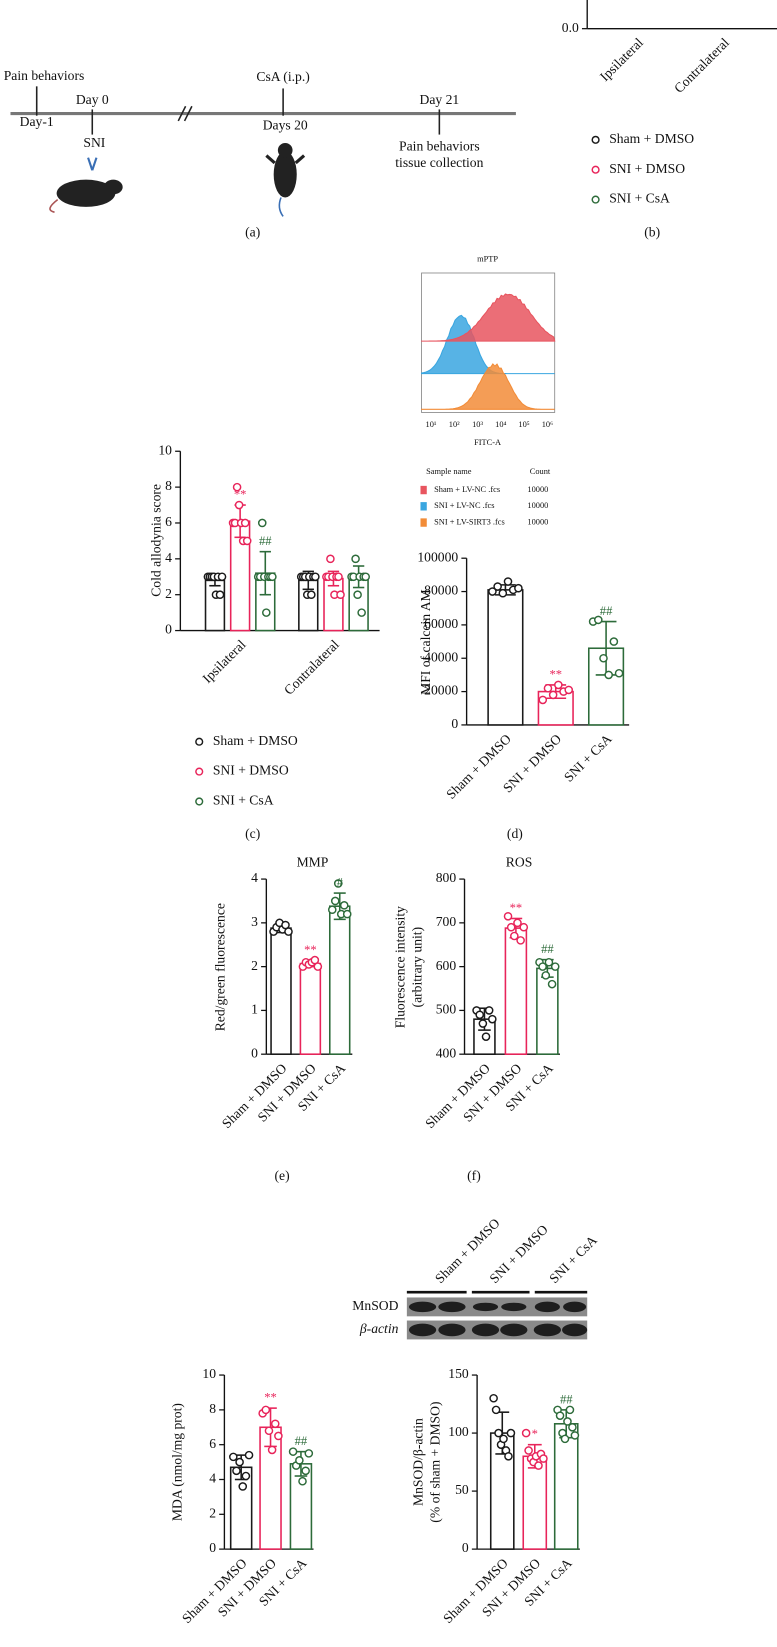 The image size is (777, 1647). What do you see at coordinates (488, 351) in the screenshot?
I see `flow-histograms` at bounding box center [488, 351].